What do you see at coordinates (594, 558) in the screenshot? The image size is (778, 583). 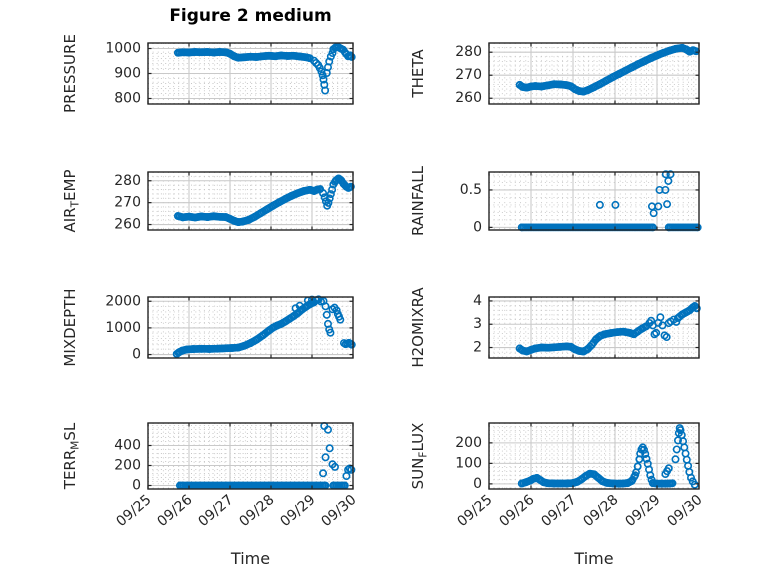 I see `x-axis-label-right: Time` at bounding box center [594, 558].